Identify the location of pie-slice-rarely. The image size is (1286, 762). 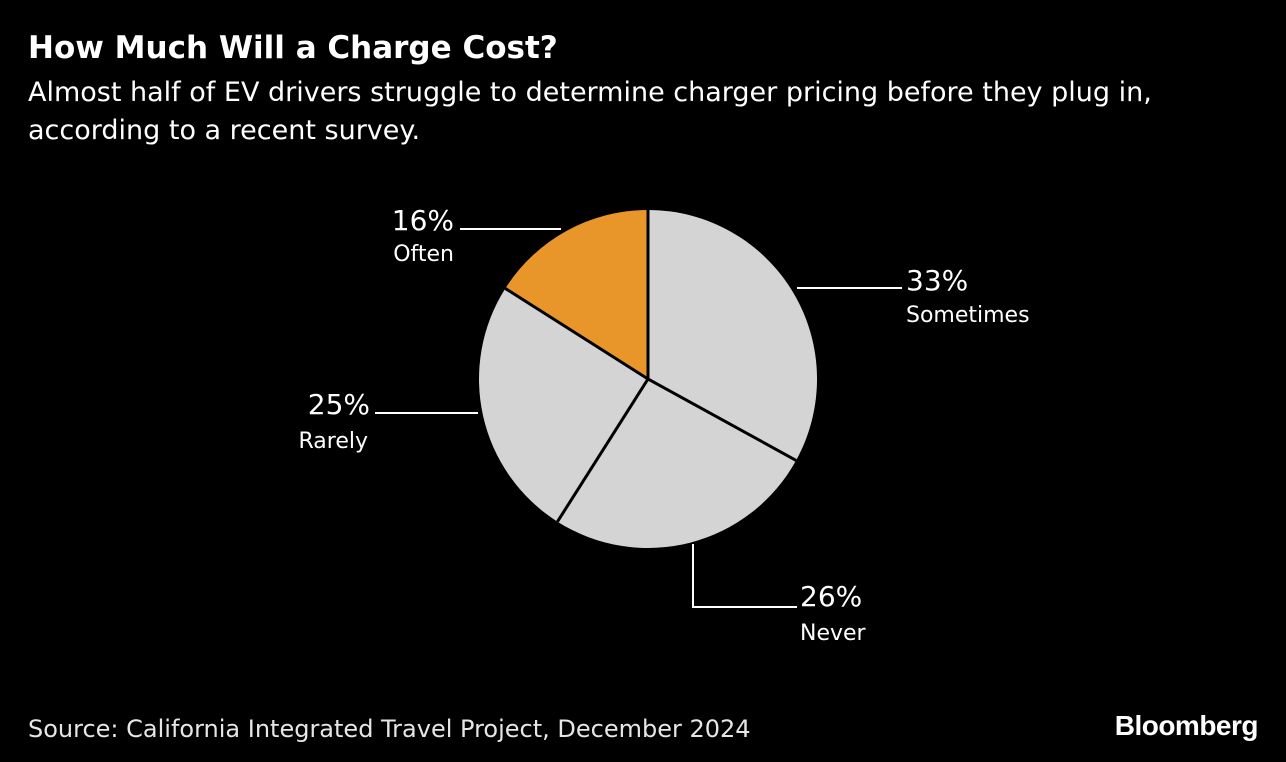
(563, 405).